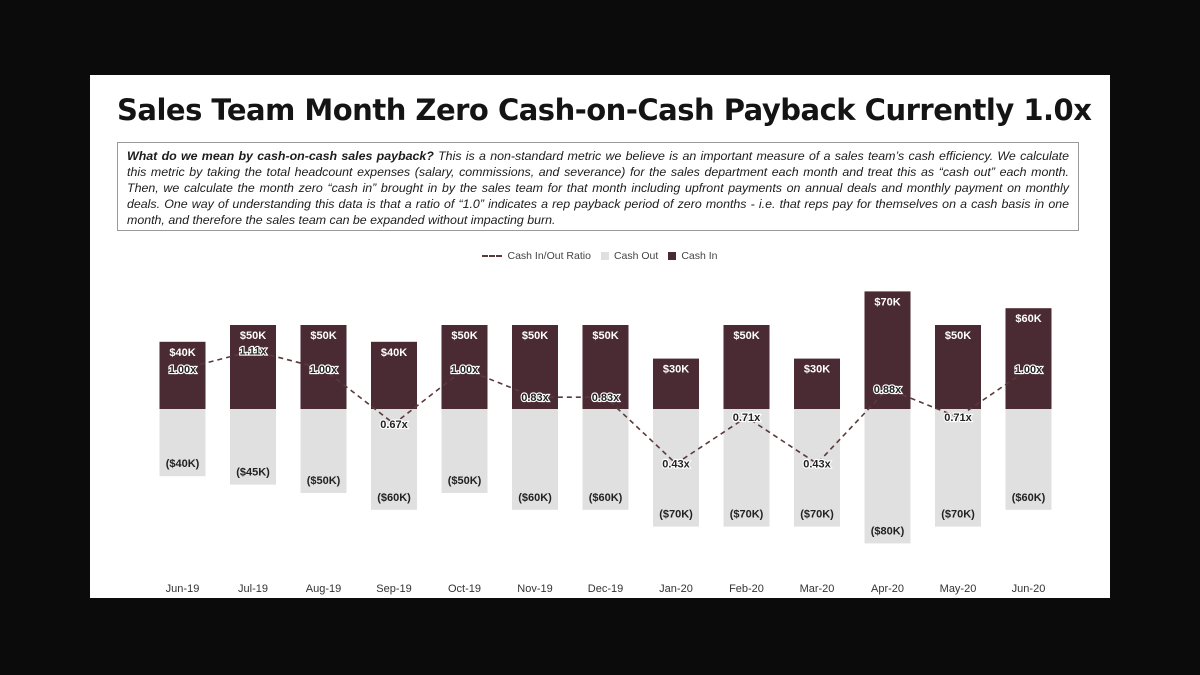  What do you see at coordinates (746, 589) in the screenshot?
I see `x-tick-Feb-20: Feb-20` at bounding box center [746, 589].